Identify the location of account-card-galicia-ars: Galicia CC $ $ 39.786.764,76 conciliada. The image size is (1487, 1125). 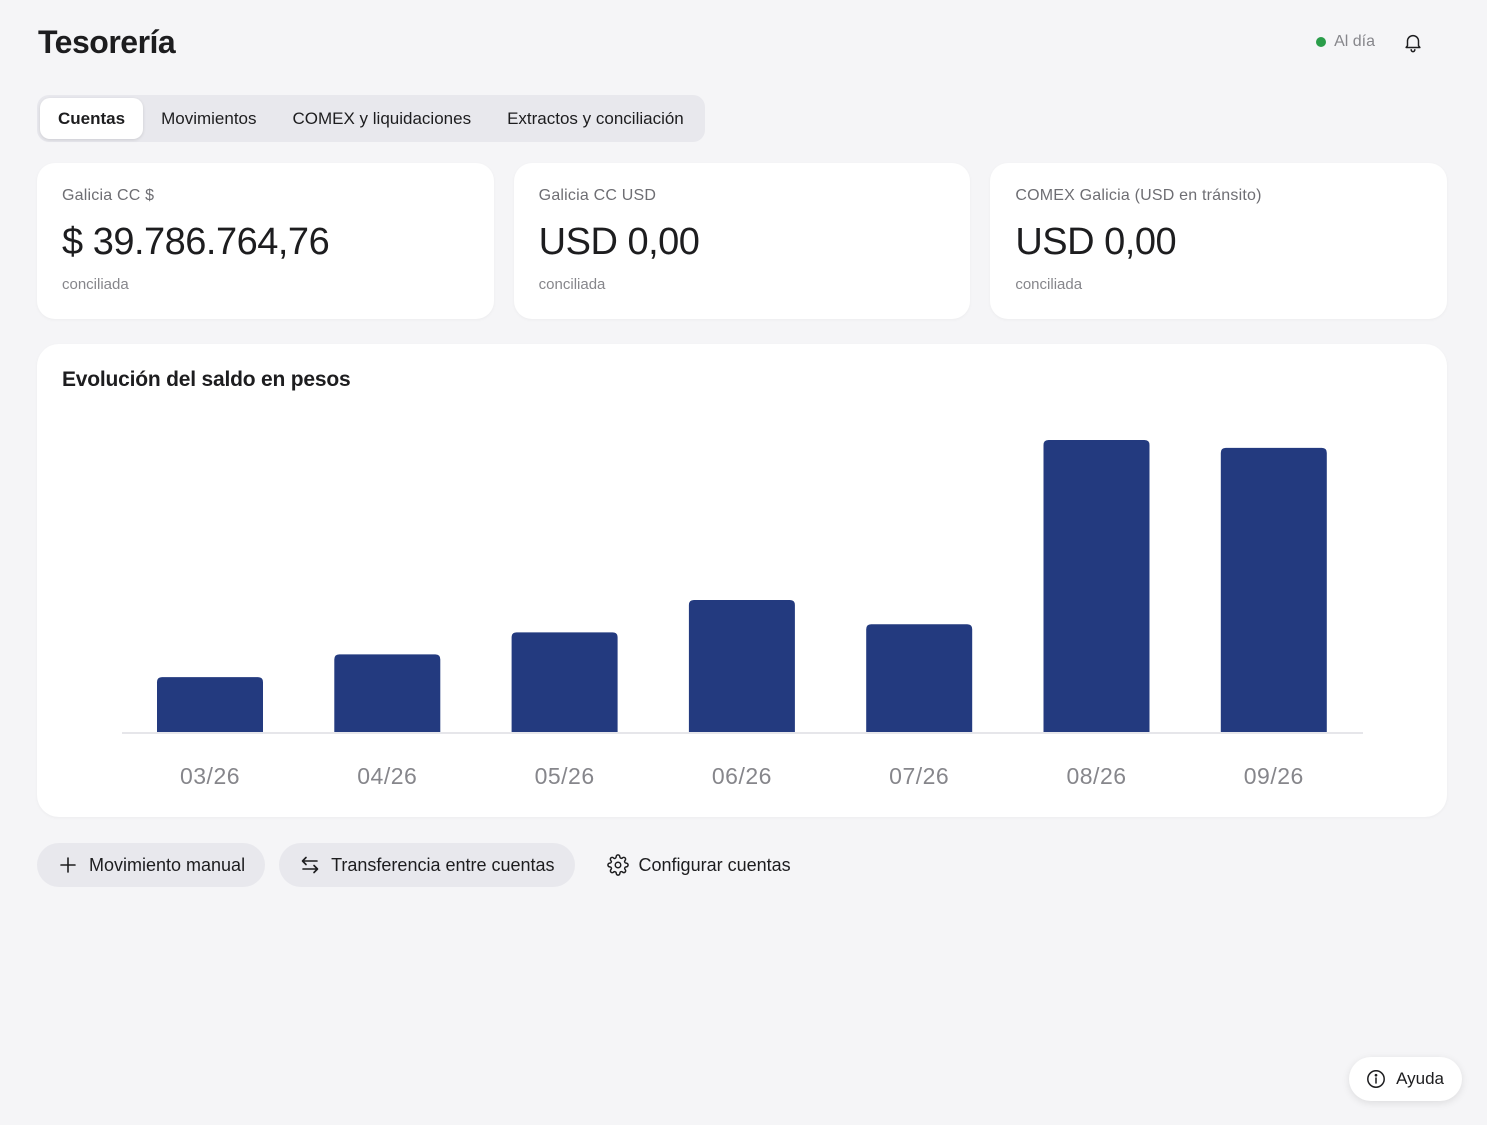
(265, 241).